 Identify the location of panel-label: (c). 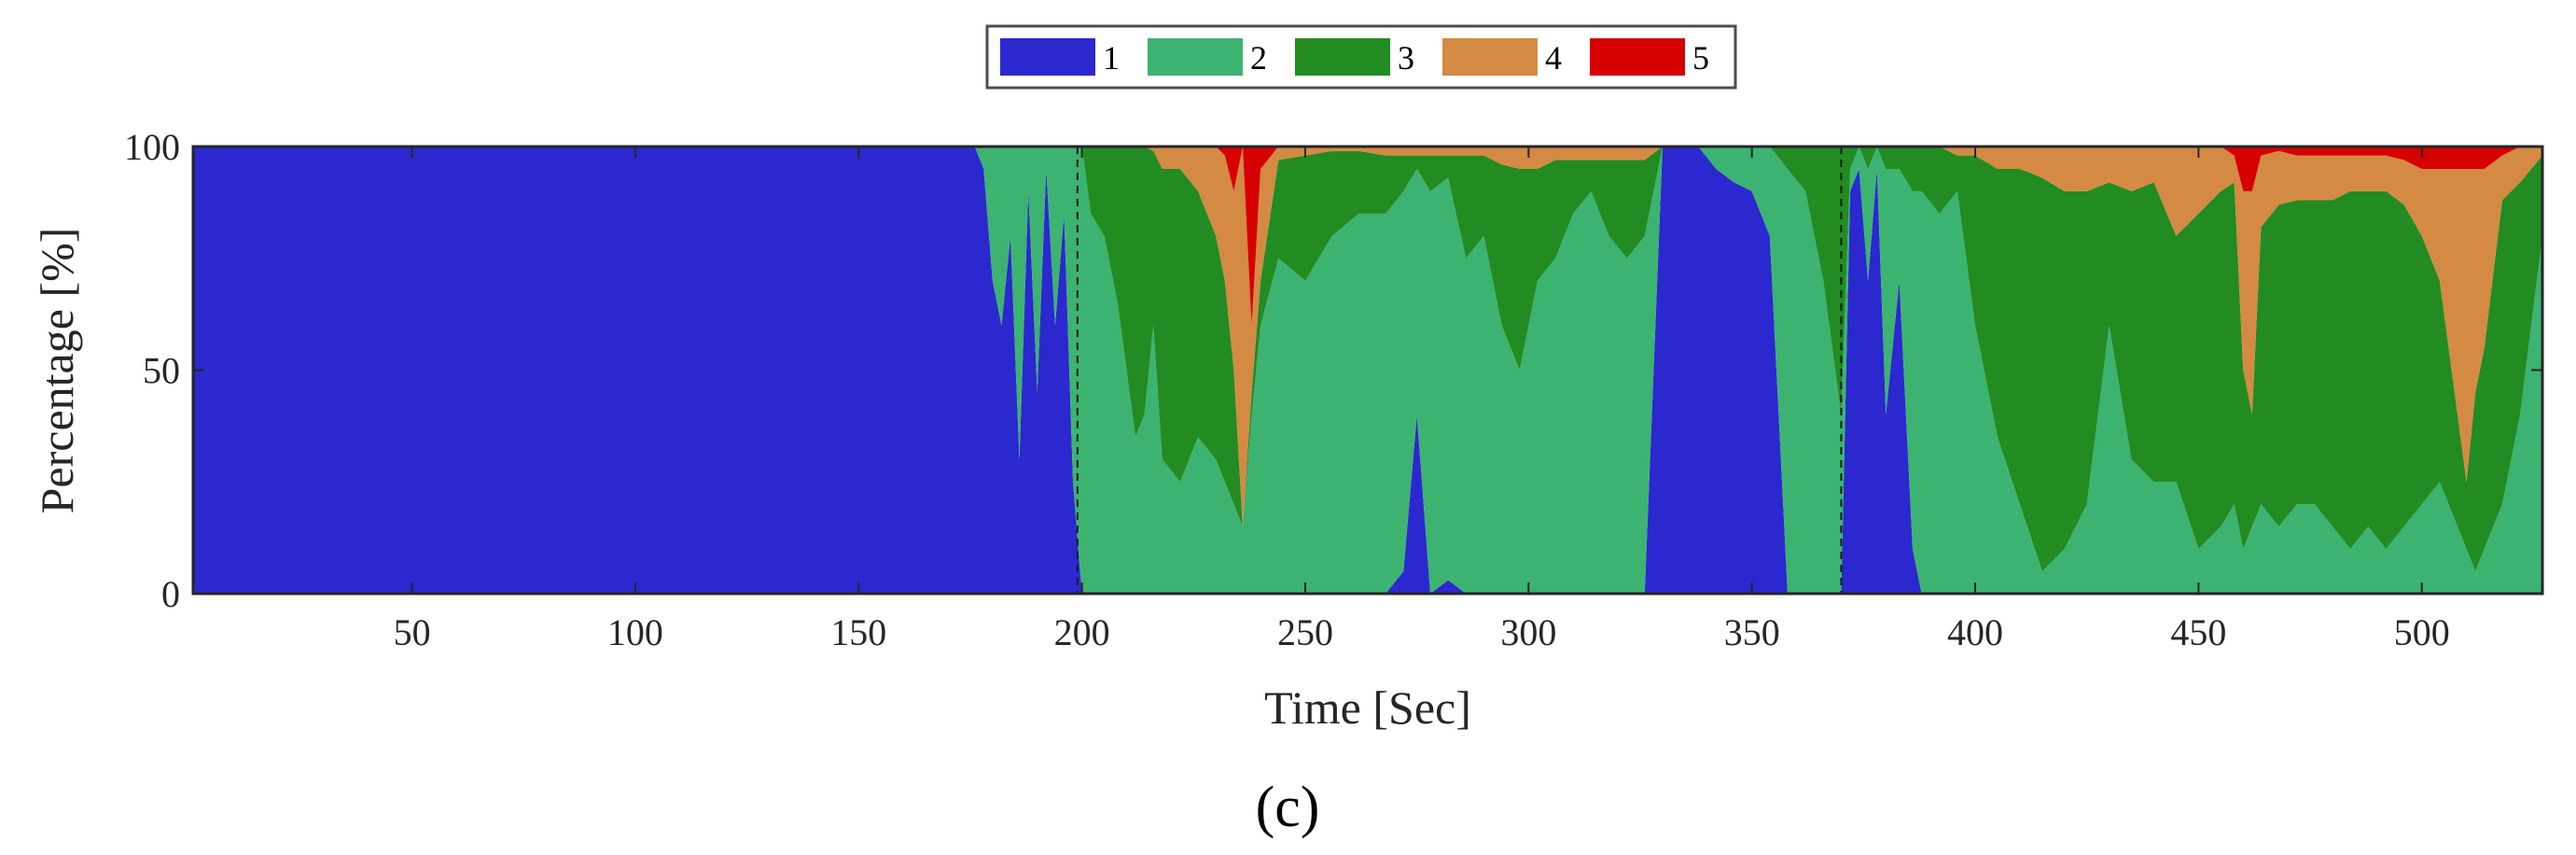
(1288, 808).